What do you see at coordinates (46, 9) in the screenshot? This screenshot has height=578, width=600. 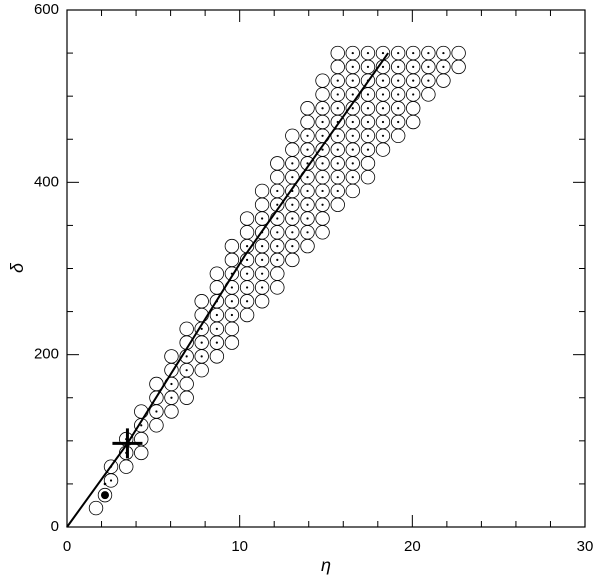 I see `y-tick-label: 600` at bounding box center [46, 9].